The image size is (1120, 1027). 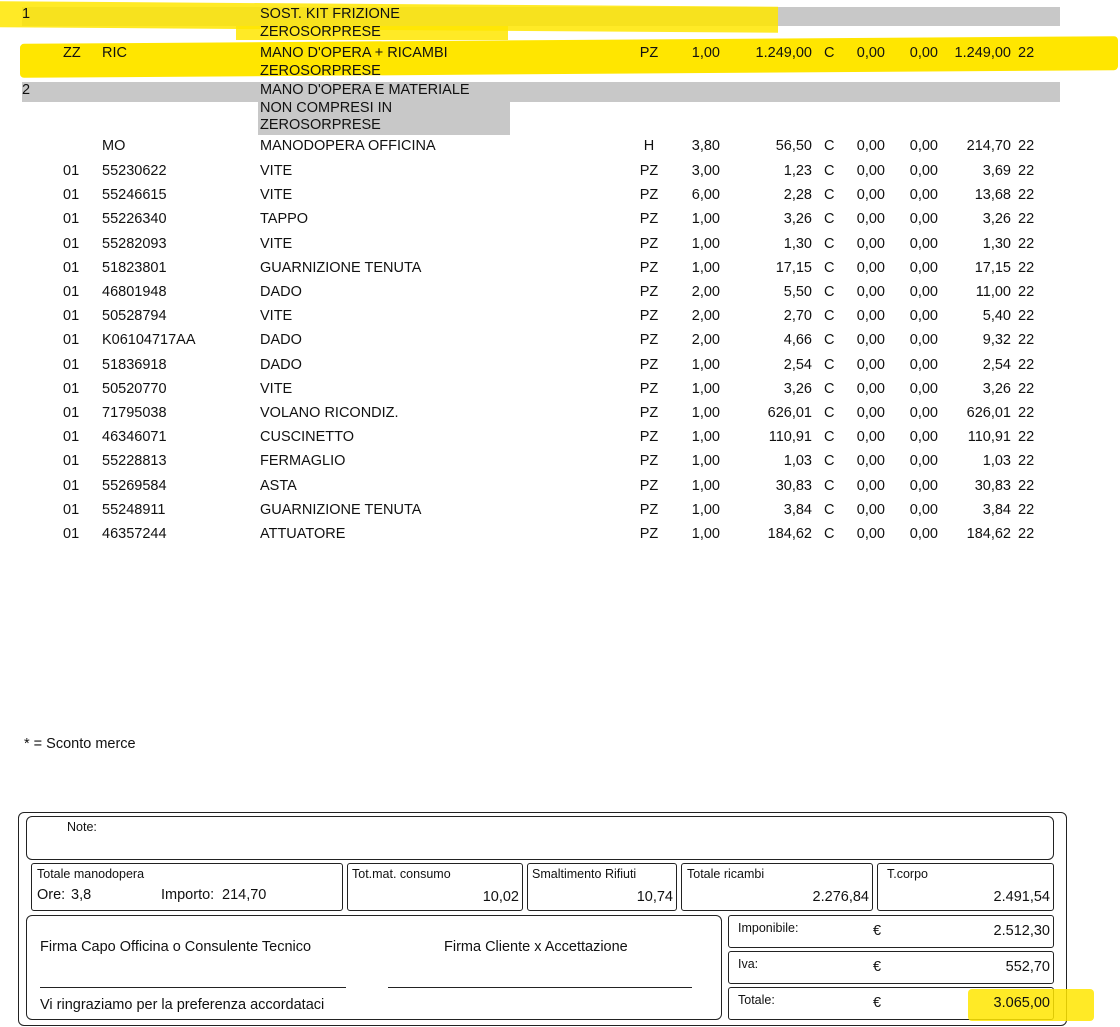 I want to click on um-cell: H, so click(x=649, y=146).